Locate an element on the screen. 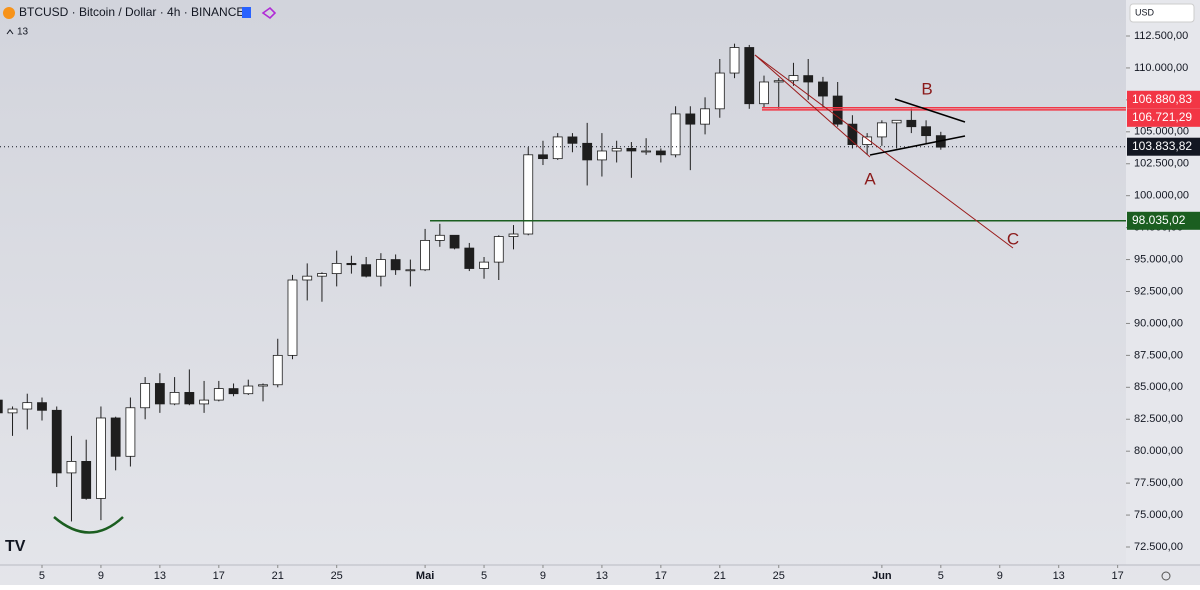  settings-icon is located at coordinates (1166, 576).